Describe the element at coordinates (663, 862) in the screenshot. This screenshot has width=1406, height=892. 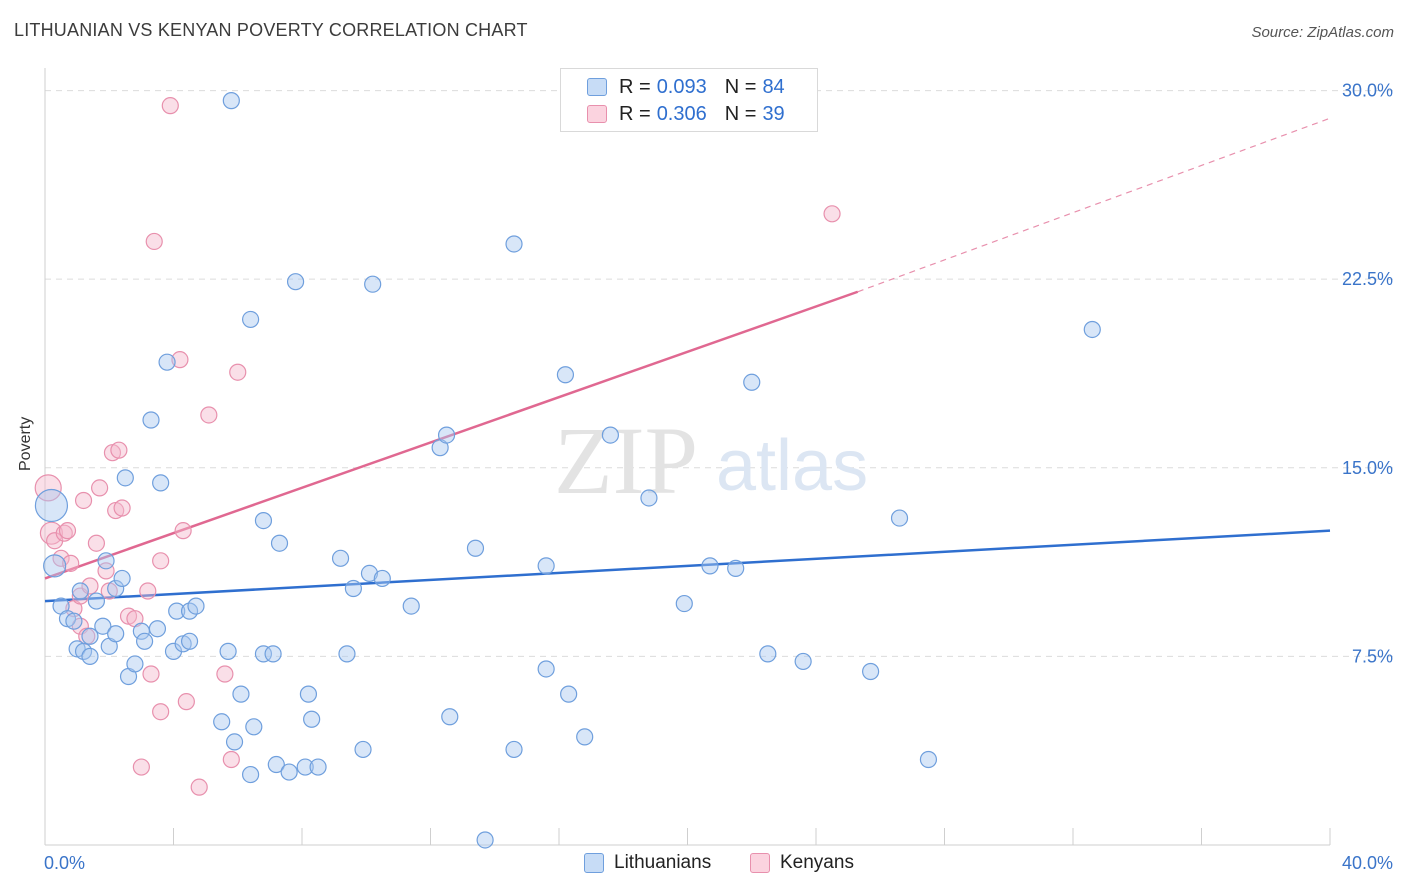
I see `series-label-lithuanians: Lithuanians` at that location.